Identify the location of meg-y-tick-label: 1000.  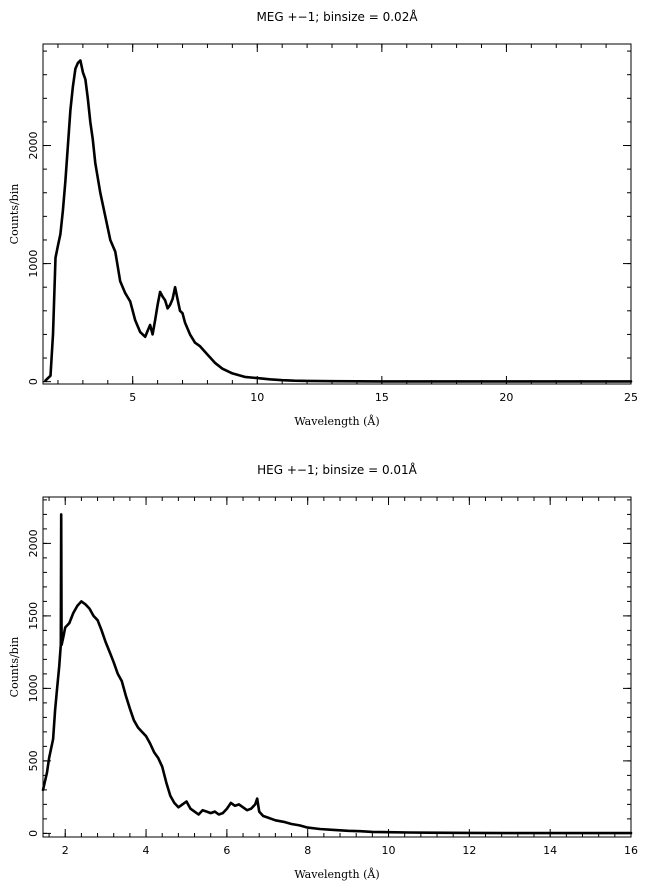
(33, 264).